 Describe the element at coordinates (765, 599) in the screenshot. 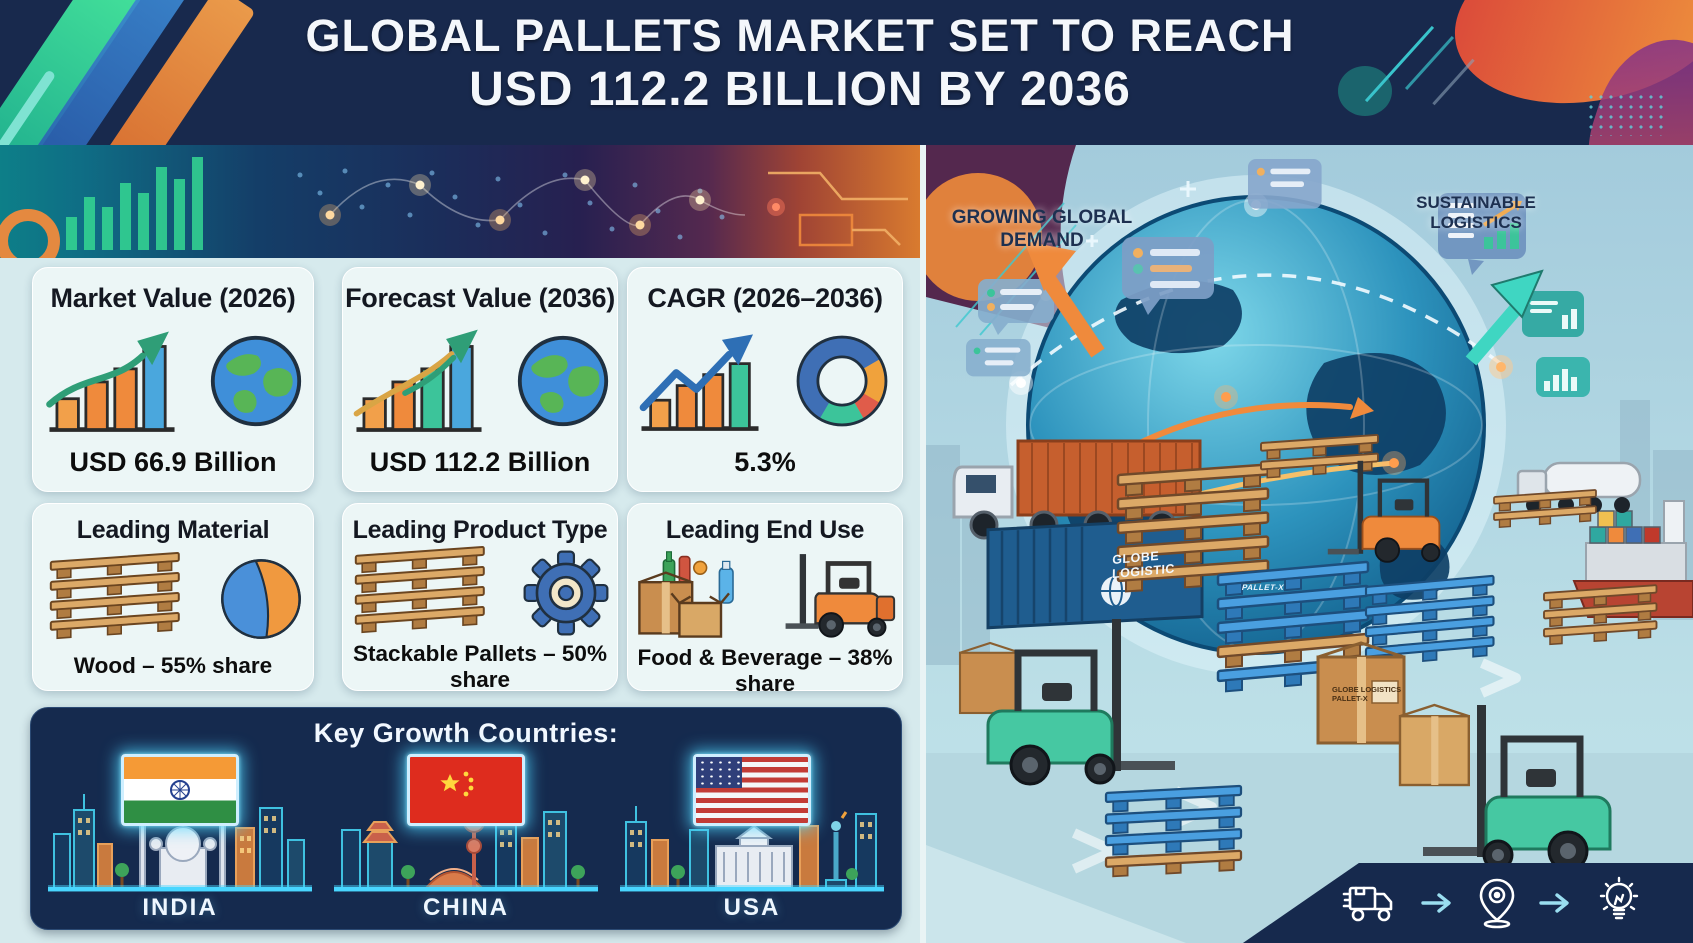

I see `stat-card-leading-end-use: Leading End Use` at that location.